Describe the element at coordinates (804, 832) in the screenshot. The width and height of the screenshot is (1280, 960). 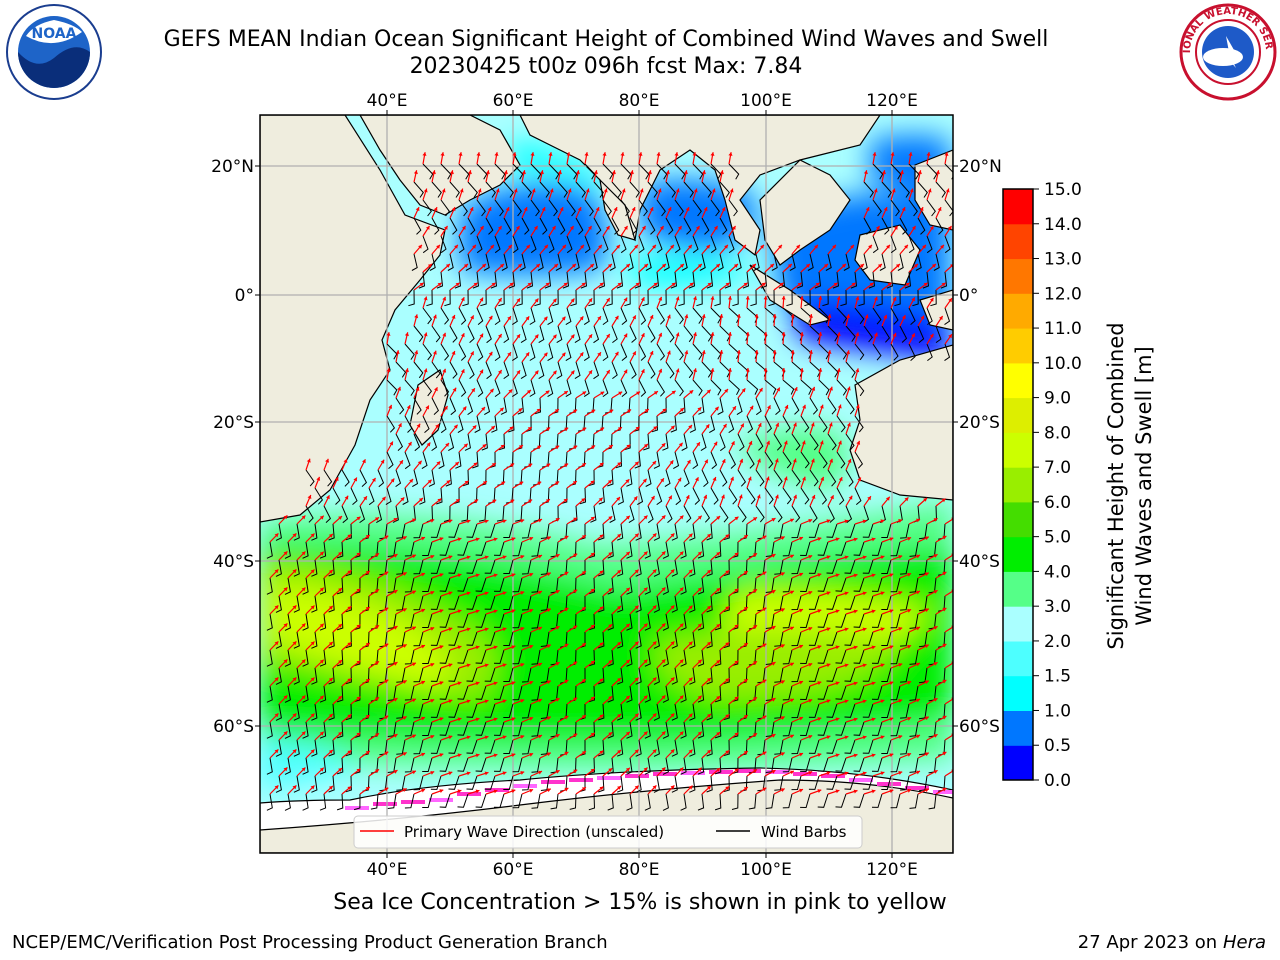
I see `wind-barbs-legend-label: Wind Barbs` at that location.